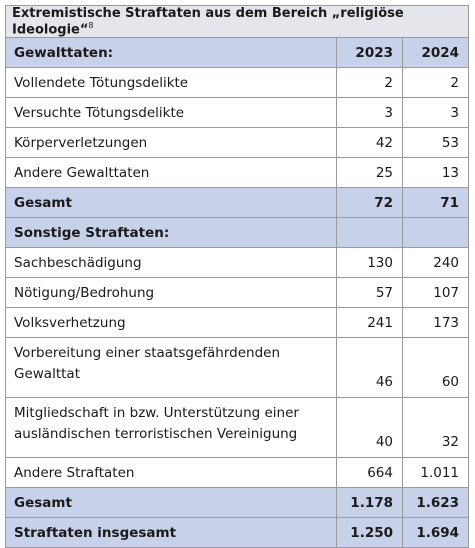 The width and height of the screenshot is (475, 548). Describe the element at coordinates (369, 473) in the screenshot. I see `cell-value: 664` at that location.